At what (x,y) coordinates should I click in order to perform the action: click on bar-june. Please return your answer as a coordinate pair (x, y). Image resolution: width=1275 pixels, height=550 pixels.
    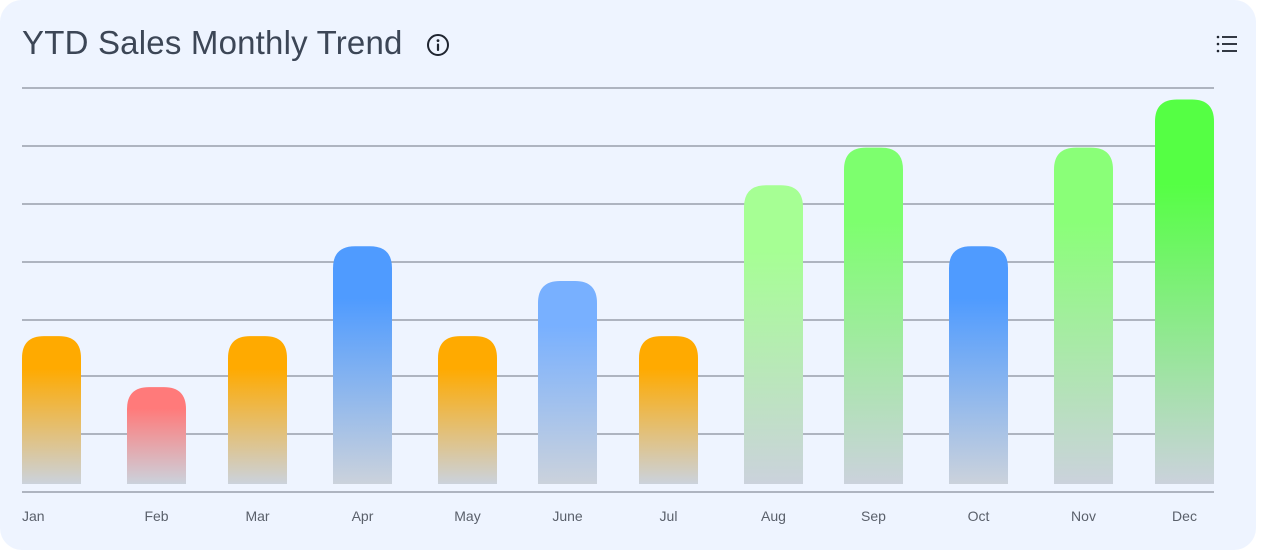
    Looking at the image, I should click on (567, 382).